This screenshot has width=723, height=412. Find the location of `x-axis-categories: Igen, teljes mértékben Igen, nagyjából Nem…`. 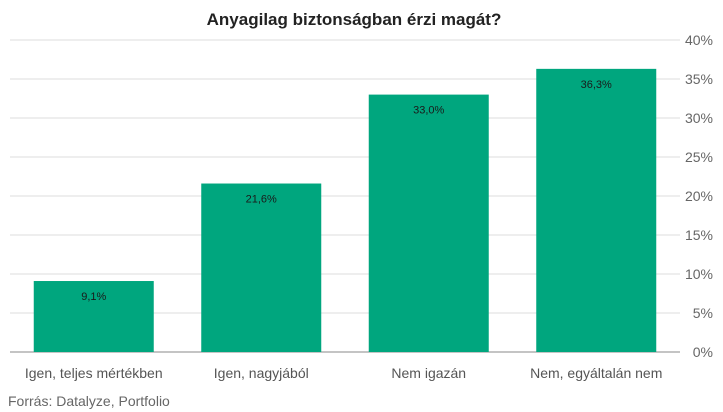

x-axis-categories: Igen, teljes mértékben Igen, nagyjából Nem… is located at coordinates (344, 373).